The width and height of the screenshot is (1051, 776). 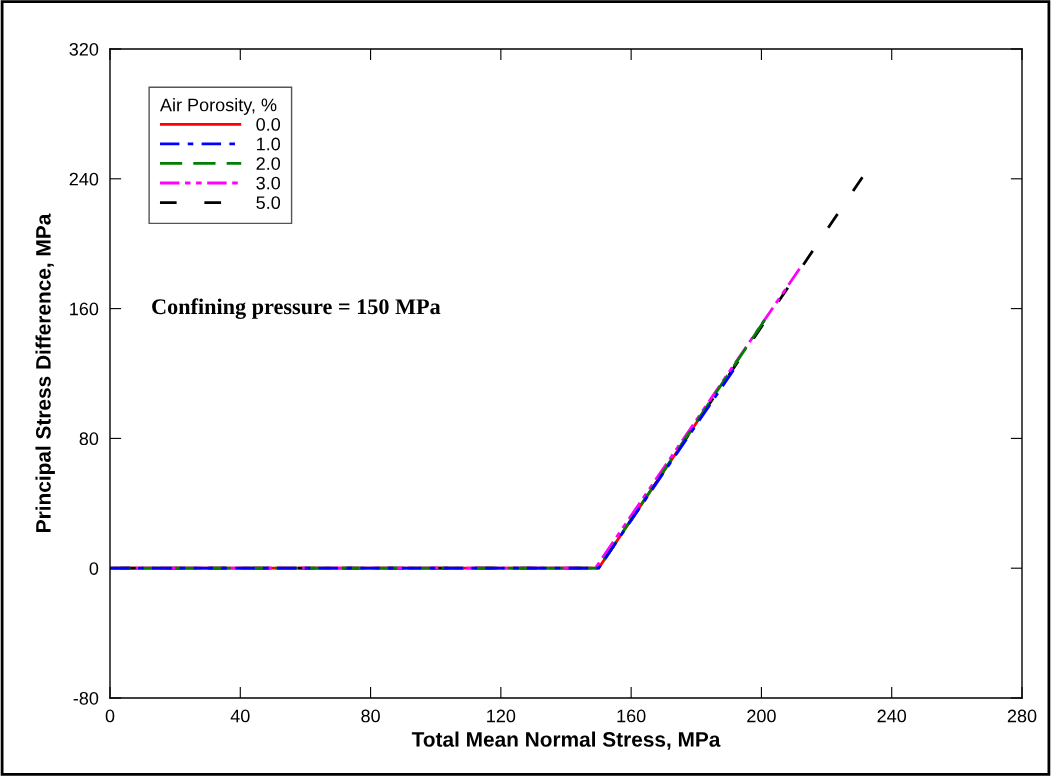 What do you see at coordinates (45, 372) in the screenshot?
I see `y-axis-title: Principal Stress Difference, MPa` at bounding box center [45, 372].